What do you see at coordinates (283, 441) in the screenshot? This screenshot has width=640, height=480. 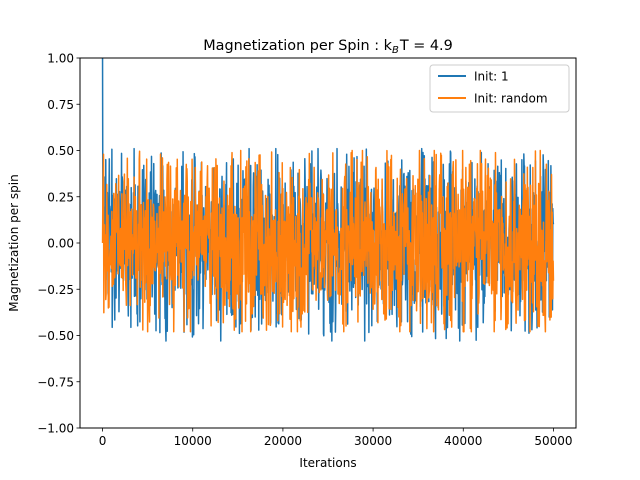 I see `x-tick-label: 20000` at bounding box center [283, 441].